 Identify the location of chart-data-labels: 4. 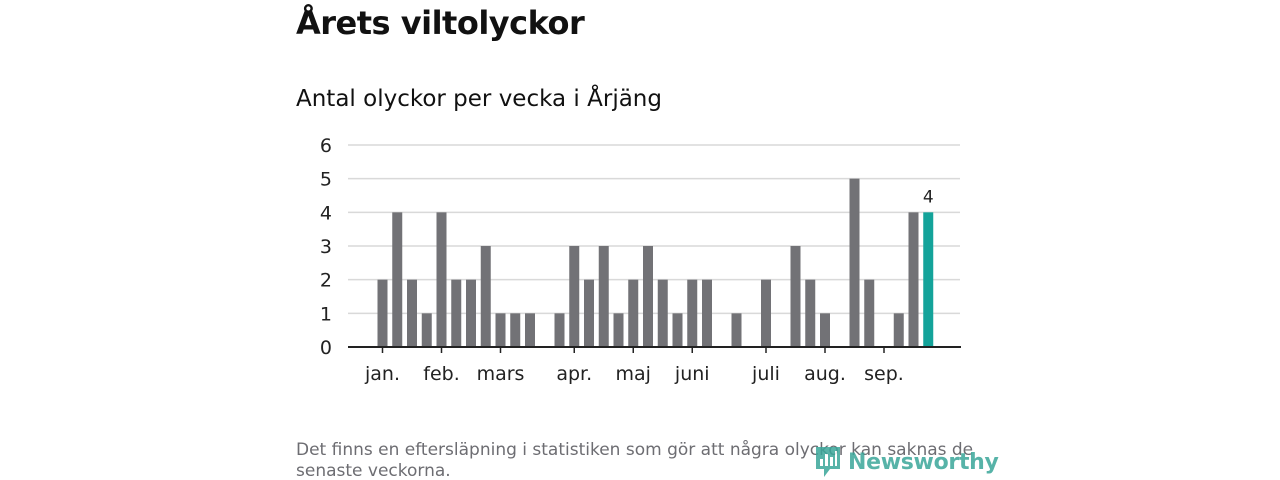
(928, 197).